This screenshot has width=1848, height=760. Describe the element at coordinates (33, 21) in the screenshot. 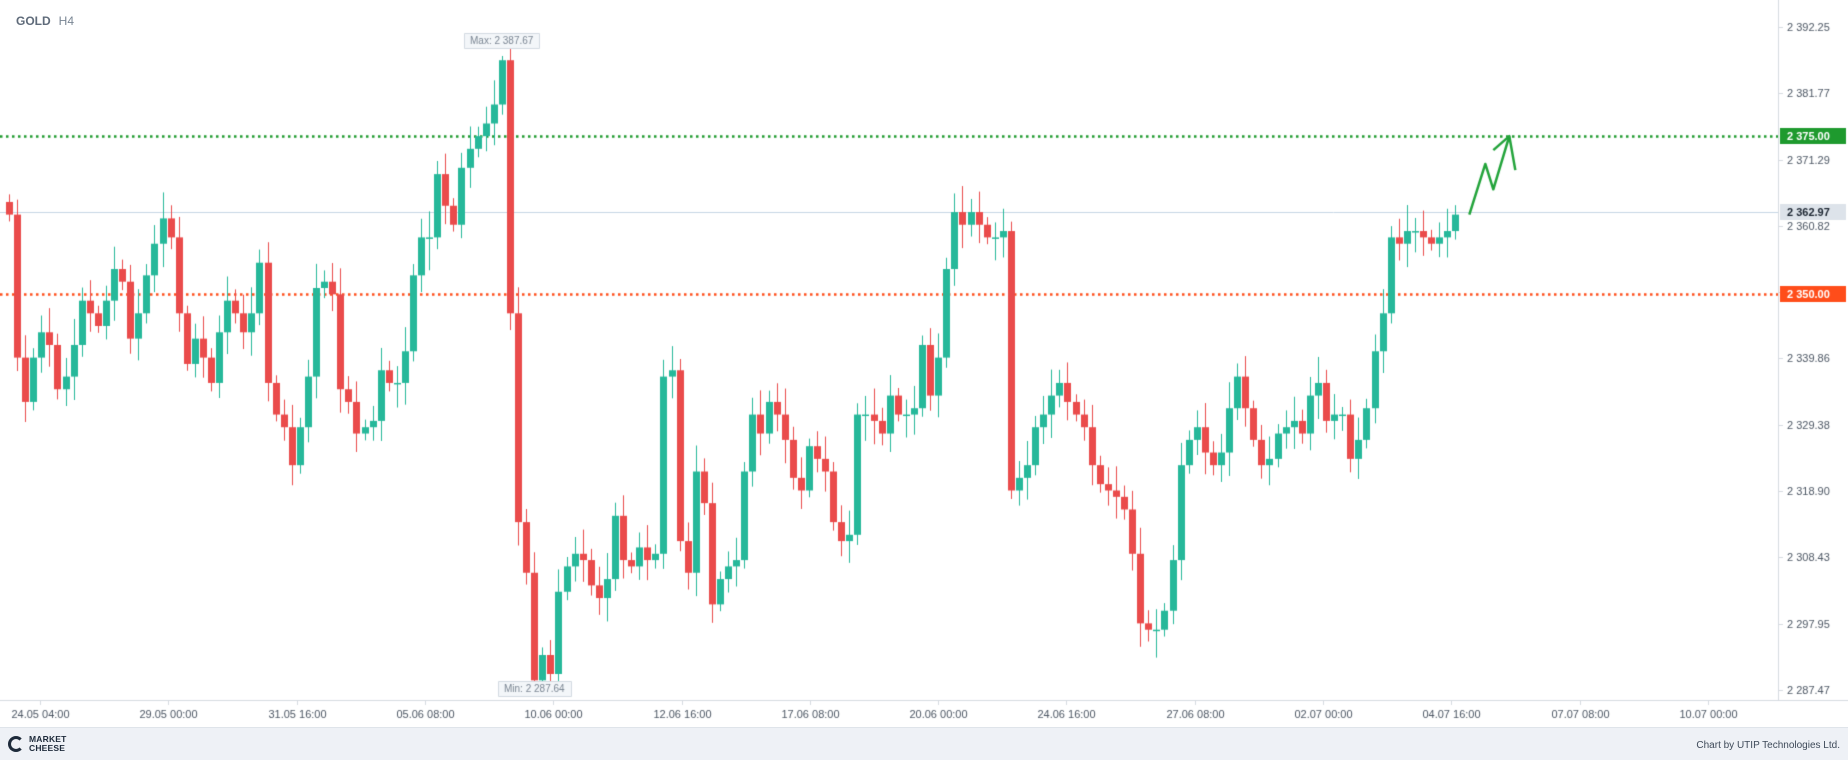

I see `symbol-name: GOLD` at that location.